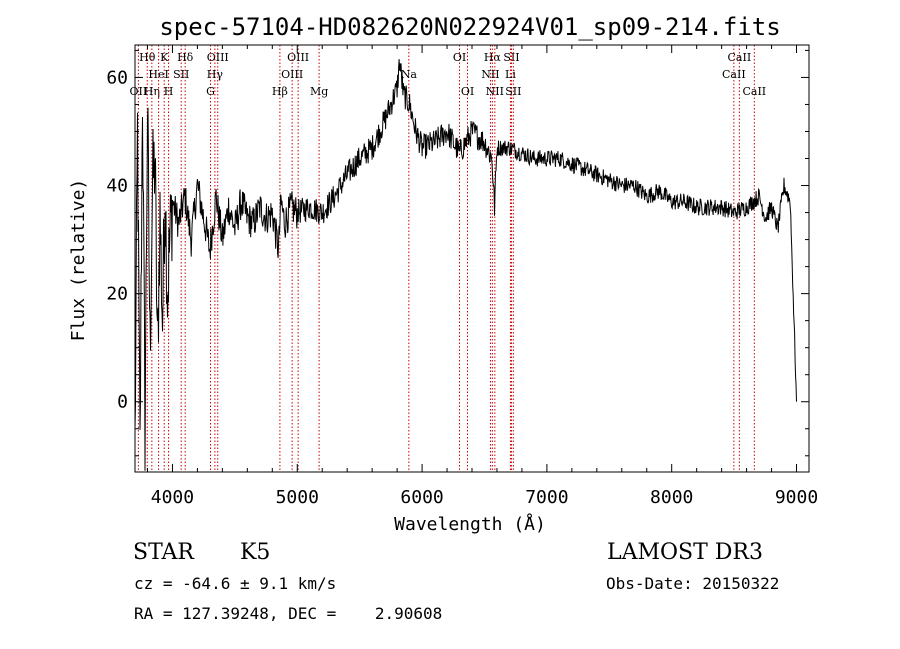 The width and height of the screenshot is (900, 649). I want to click on redshift-value: cz = -64.6 ± 9.1 km/s, so click(235, 583).